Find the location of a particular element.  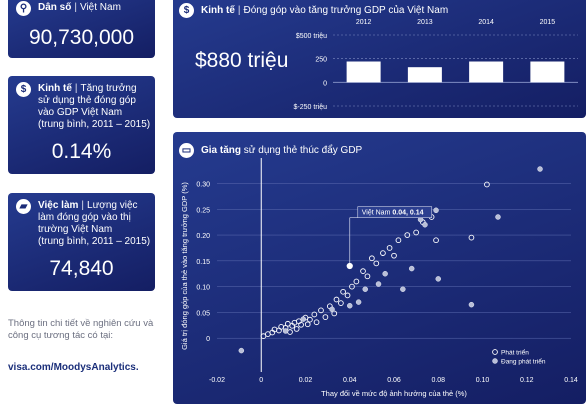

scatter-y-tick-label: 0.05 is located at coordinates (203, 313).